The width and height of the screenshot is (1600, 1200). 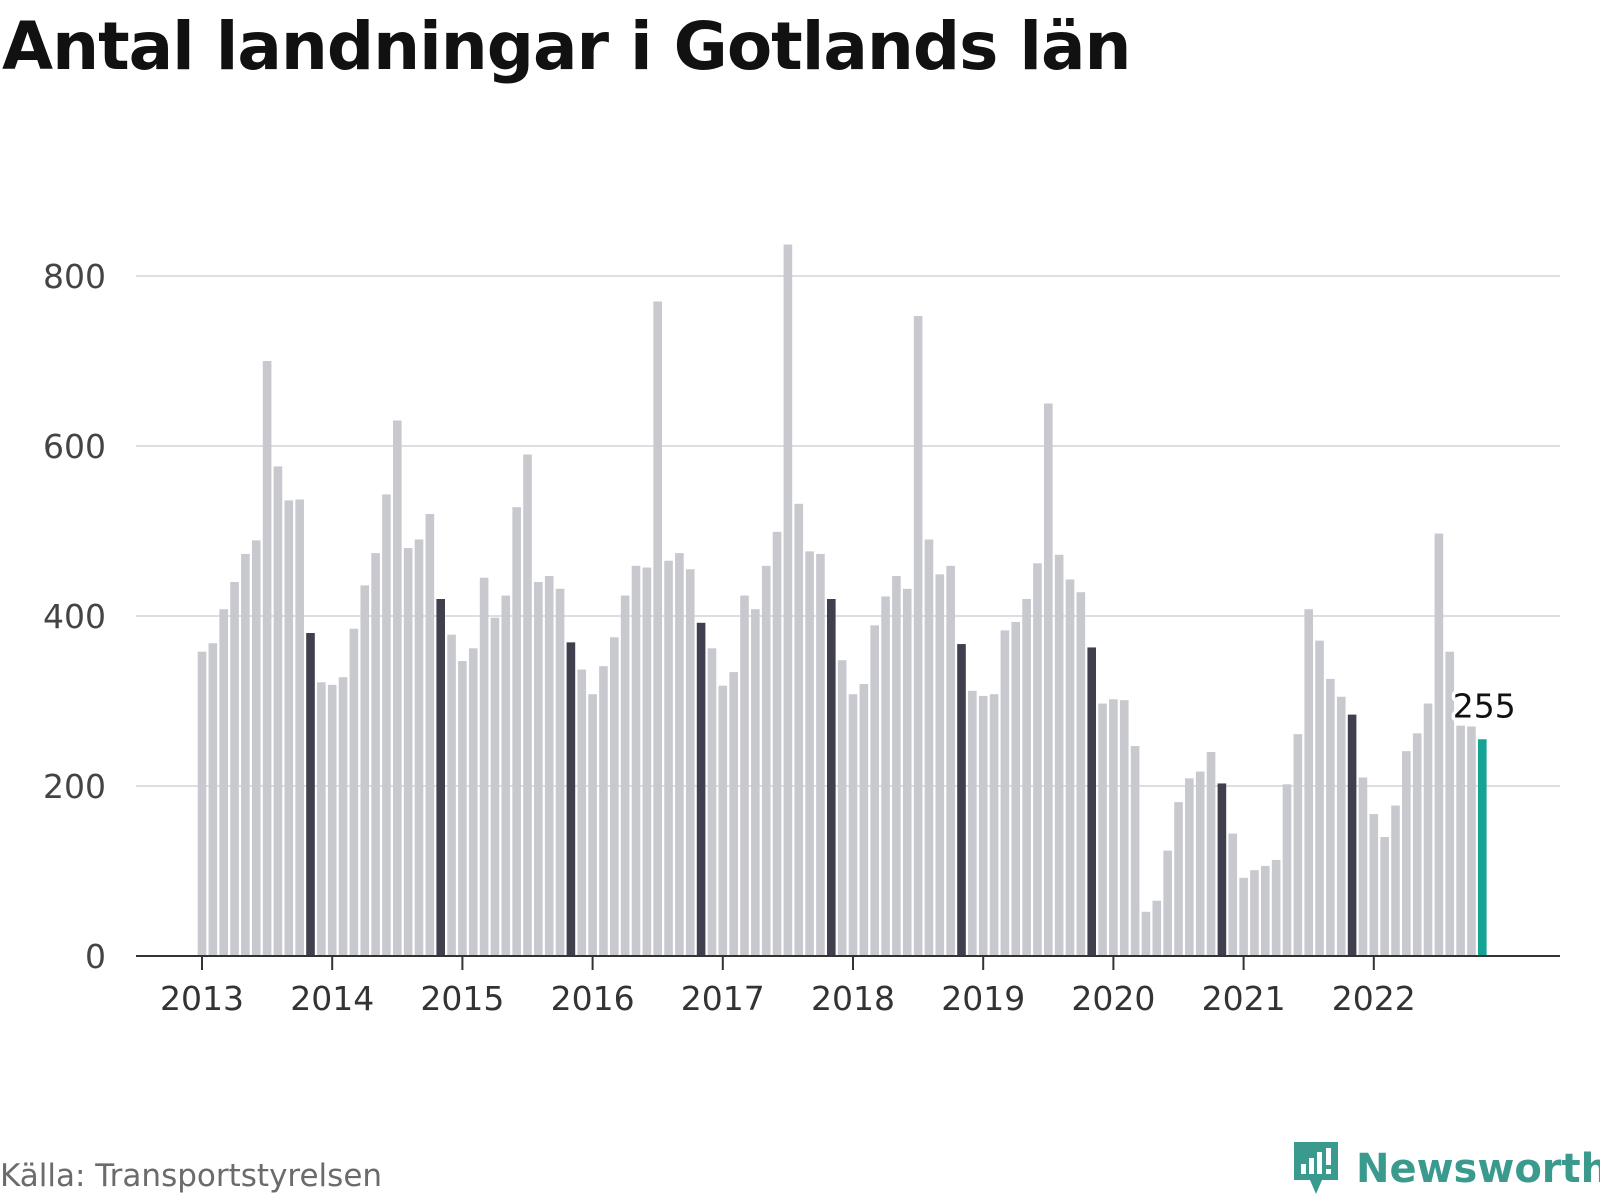 What do you see at coordinates (74, 446) in the screenshot?
I see `y-tick-label: 600` at bounding box center [74, 446].